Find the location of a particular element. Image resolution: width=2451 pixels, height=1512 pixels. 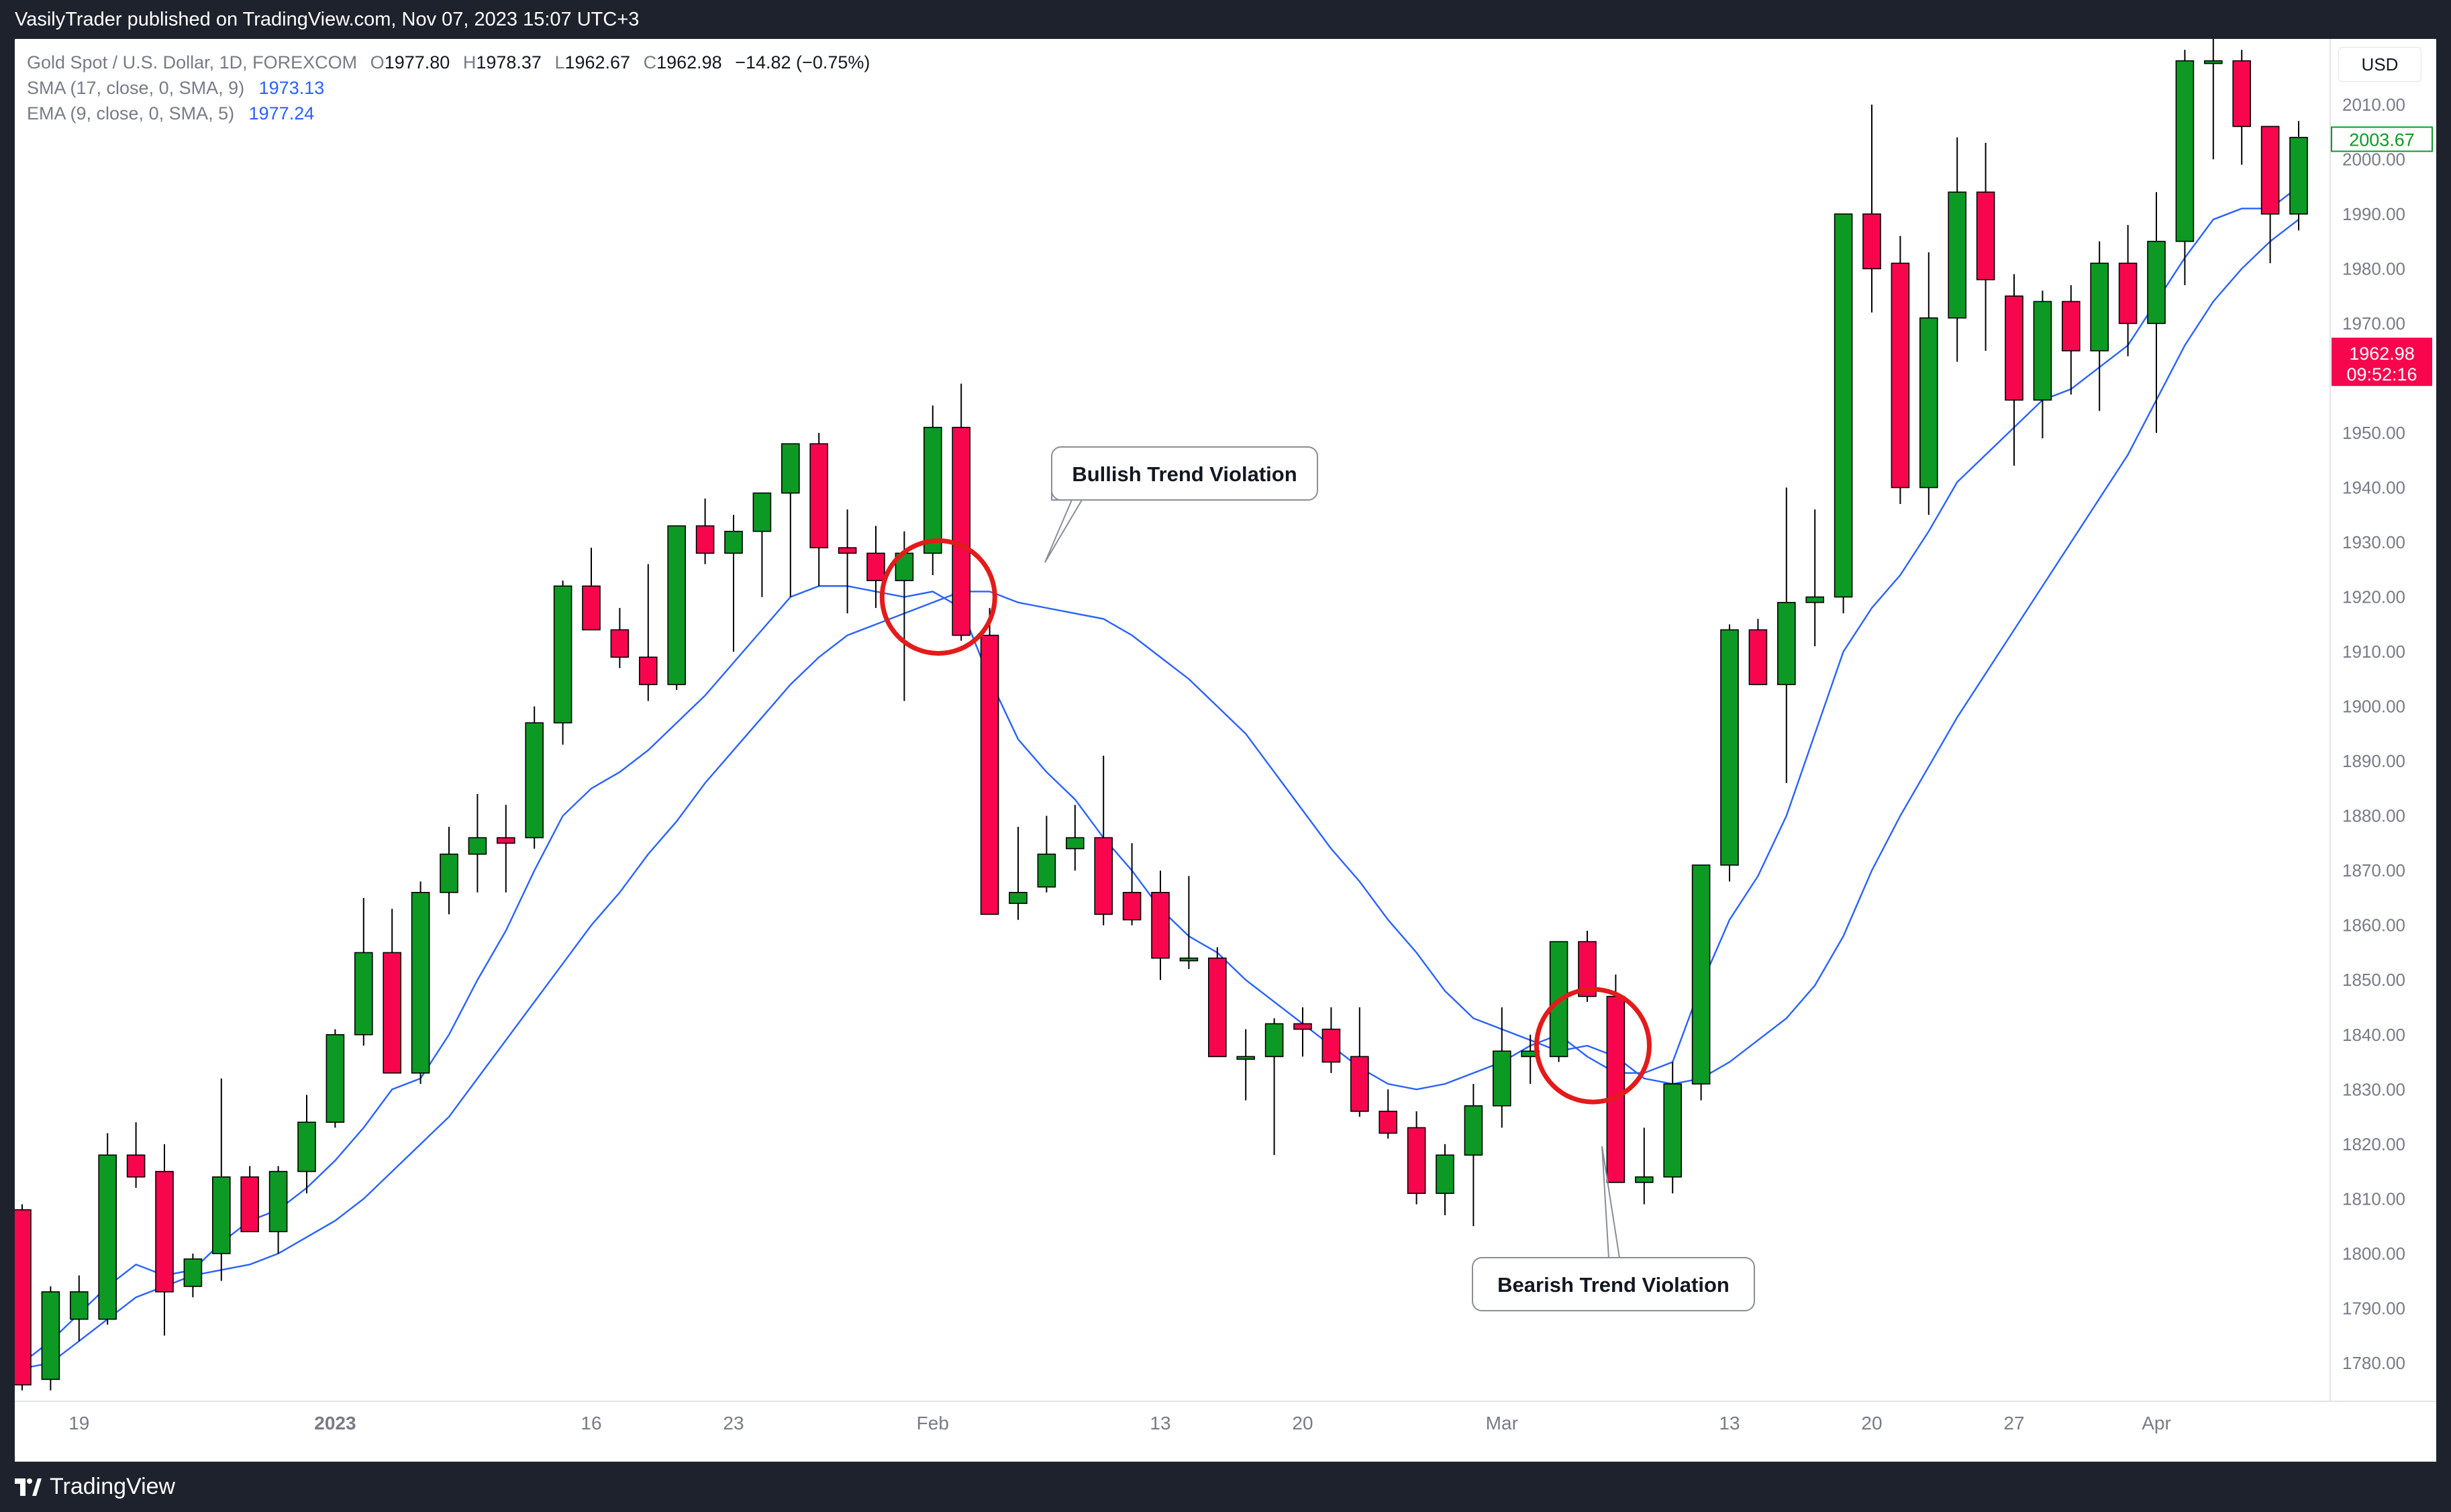

price-tick-label: 1900.00 is located at coordinates (2373, 707).